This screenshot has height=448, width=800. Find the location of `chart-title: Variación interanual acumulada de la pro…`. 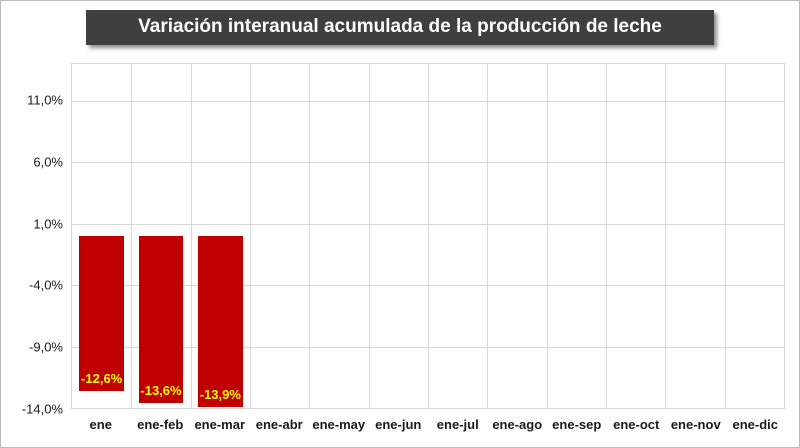

chart-title: Variación interanual acumulada de la pro… is located at coordinates (400, 27).